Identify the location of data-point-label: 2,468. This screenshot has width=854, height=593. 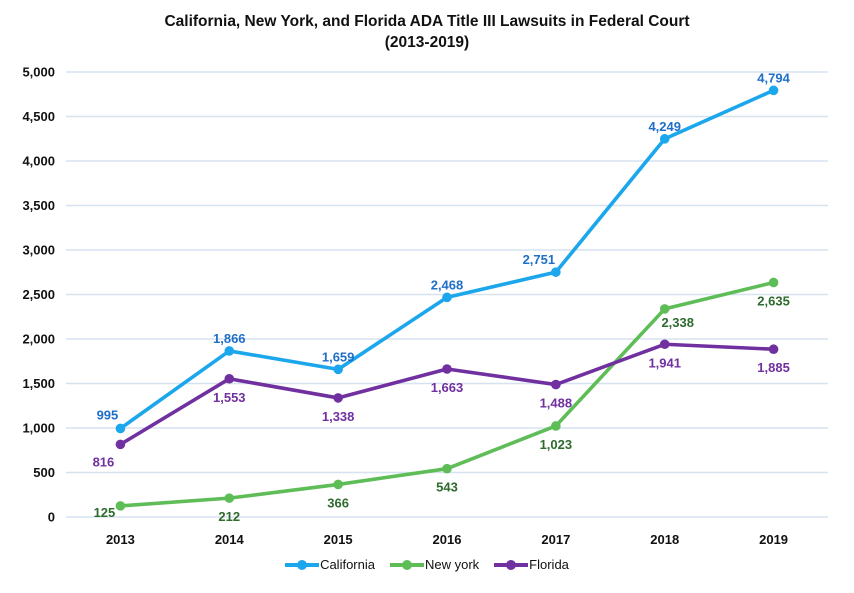
(447, 284).